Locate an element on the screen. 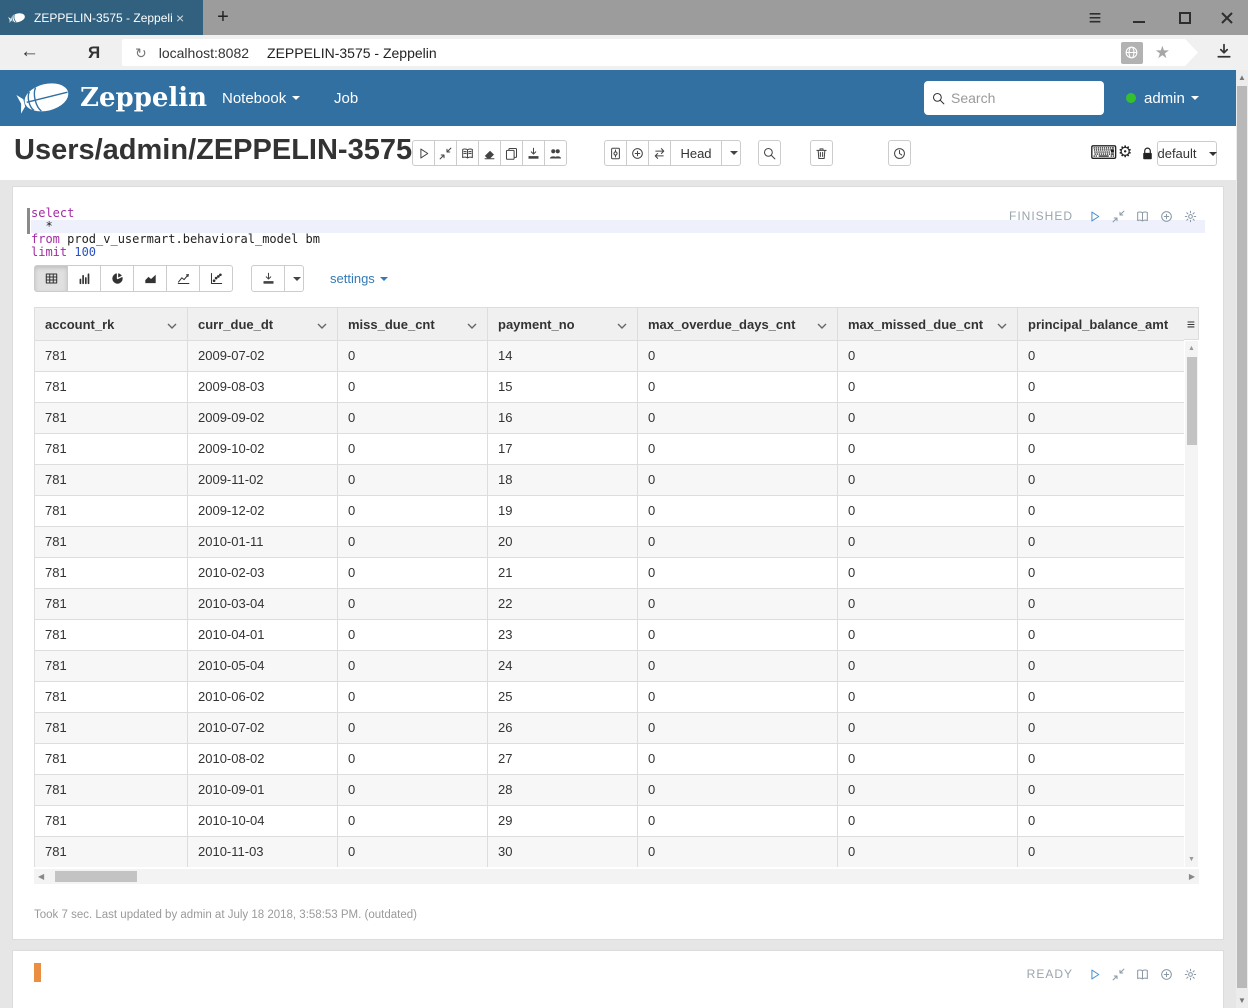 The image size is (1248, 1008). code-line: limit 100 is located at coordinates (64, 252).